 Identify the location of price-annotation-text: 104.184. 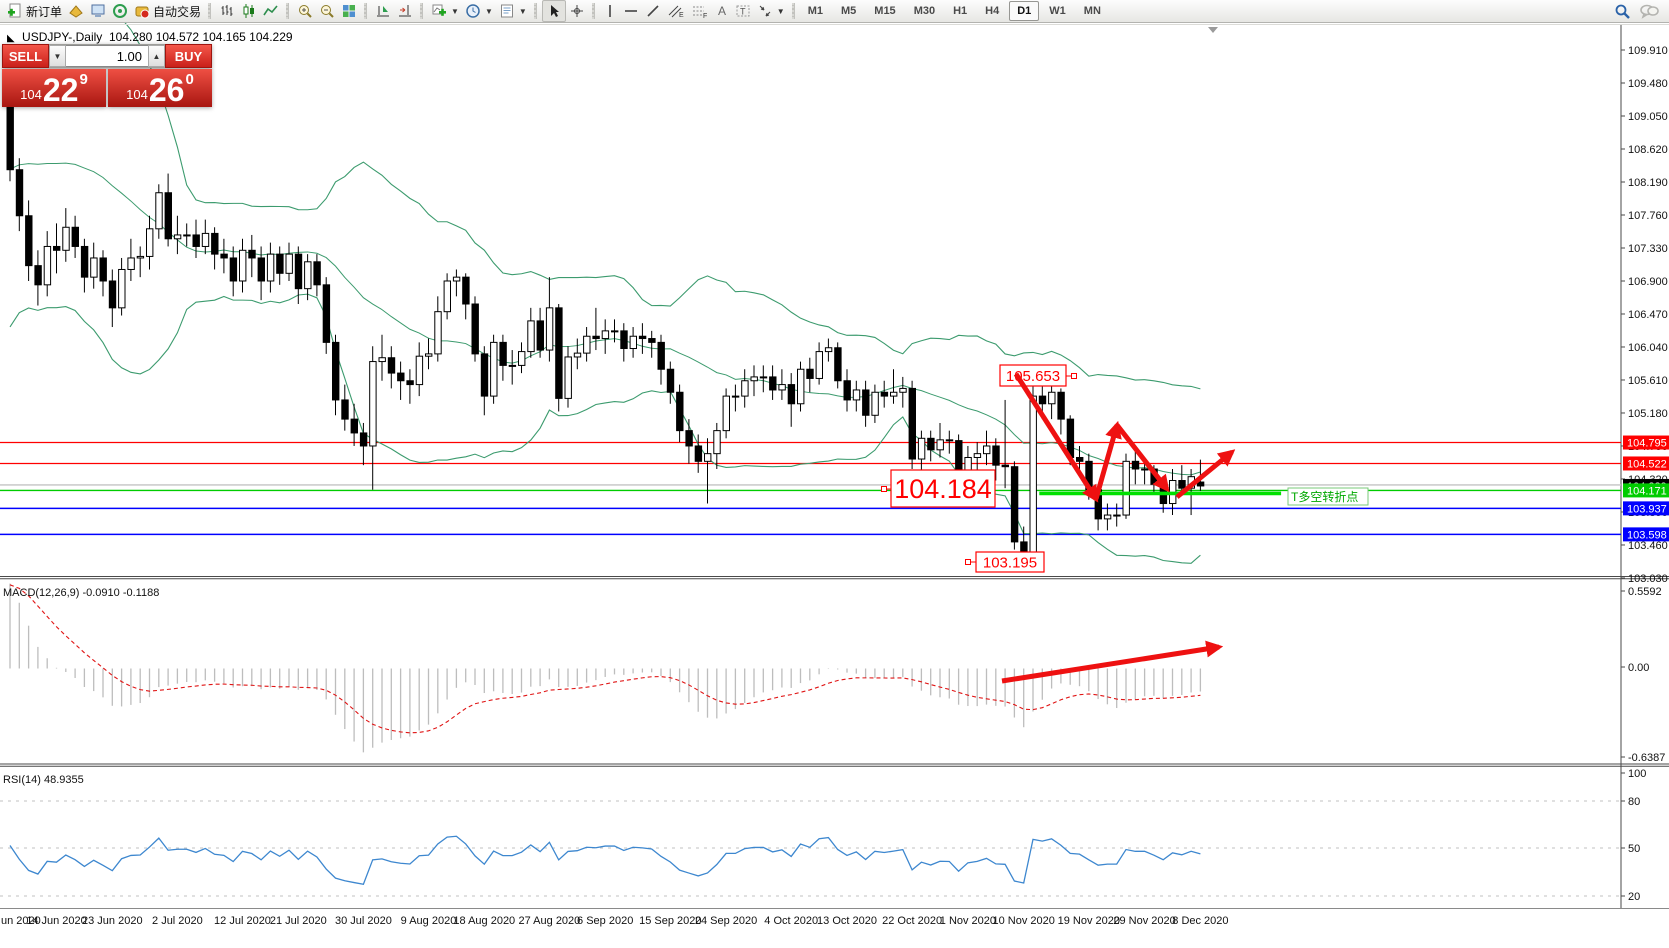
(943, 489).